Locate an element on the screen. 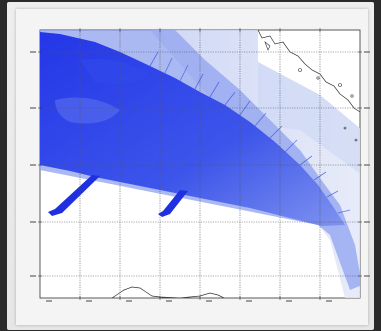  coastline-islands is located at coordinates (311, 91).